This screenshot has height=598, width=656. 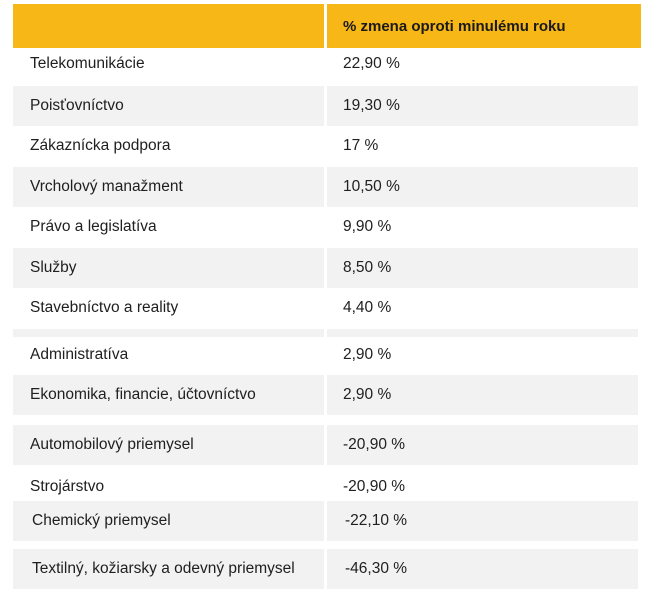 What do you see at coordinates (79, 354) in the screenshot?
I see `row-sector: Administratíva` at bounding box center [79, 354].